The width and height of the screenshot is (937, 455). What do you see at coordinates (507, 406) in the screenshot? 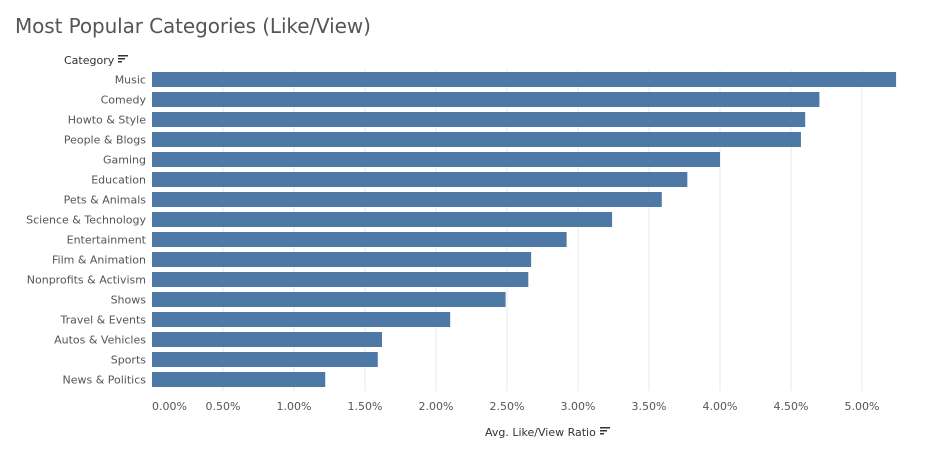
I see `x-tick-label: 2.50%` at bounding box center [507, 406].